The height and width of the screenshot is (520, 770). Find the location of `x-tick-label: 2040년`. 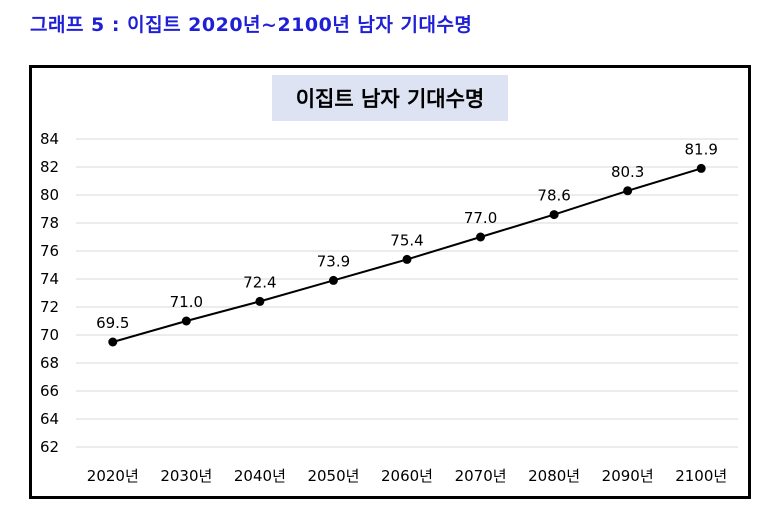

x-tick-label: 2040년 is located at coordinates (260, 476).